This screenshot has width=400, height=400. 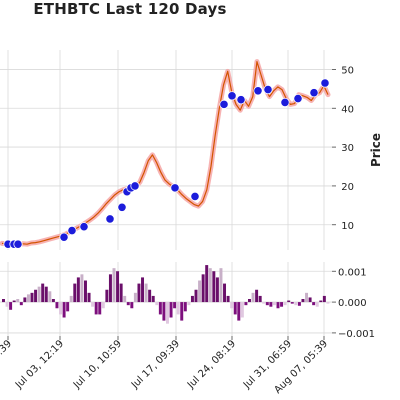 What do you see at coordinates (356, 334) in the screenshot?
I see `y-tick-label: −0.001` at bounding box center [356, 334].